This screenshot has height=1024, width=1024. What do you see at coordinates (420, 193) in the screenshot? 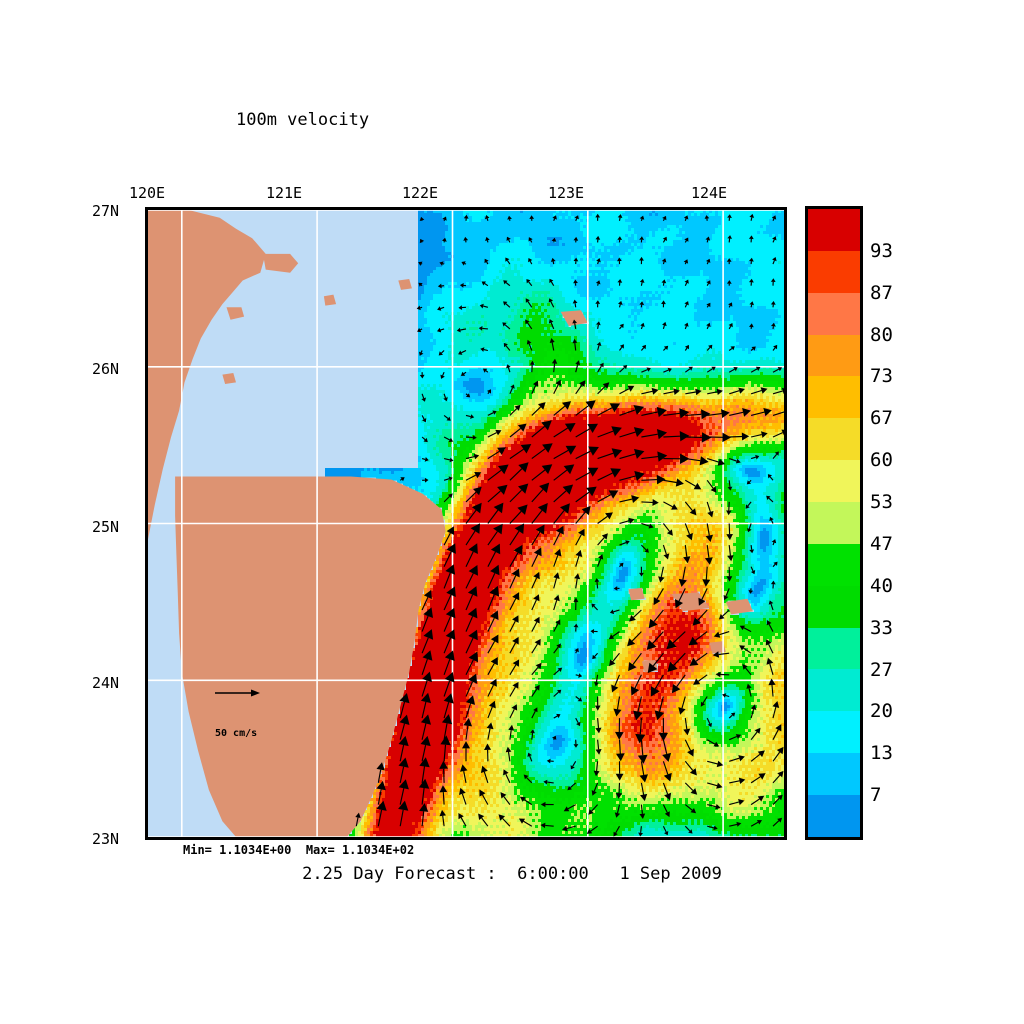
I see `xtick-2: 122E` at bounding box center [420, 193].